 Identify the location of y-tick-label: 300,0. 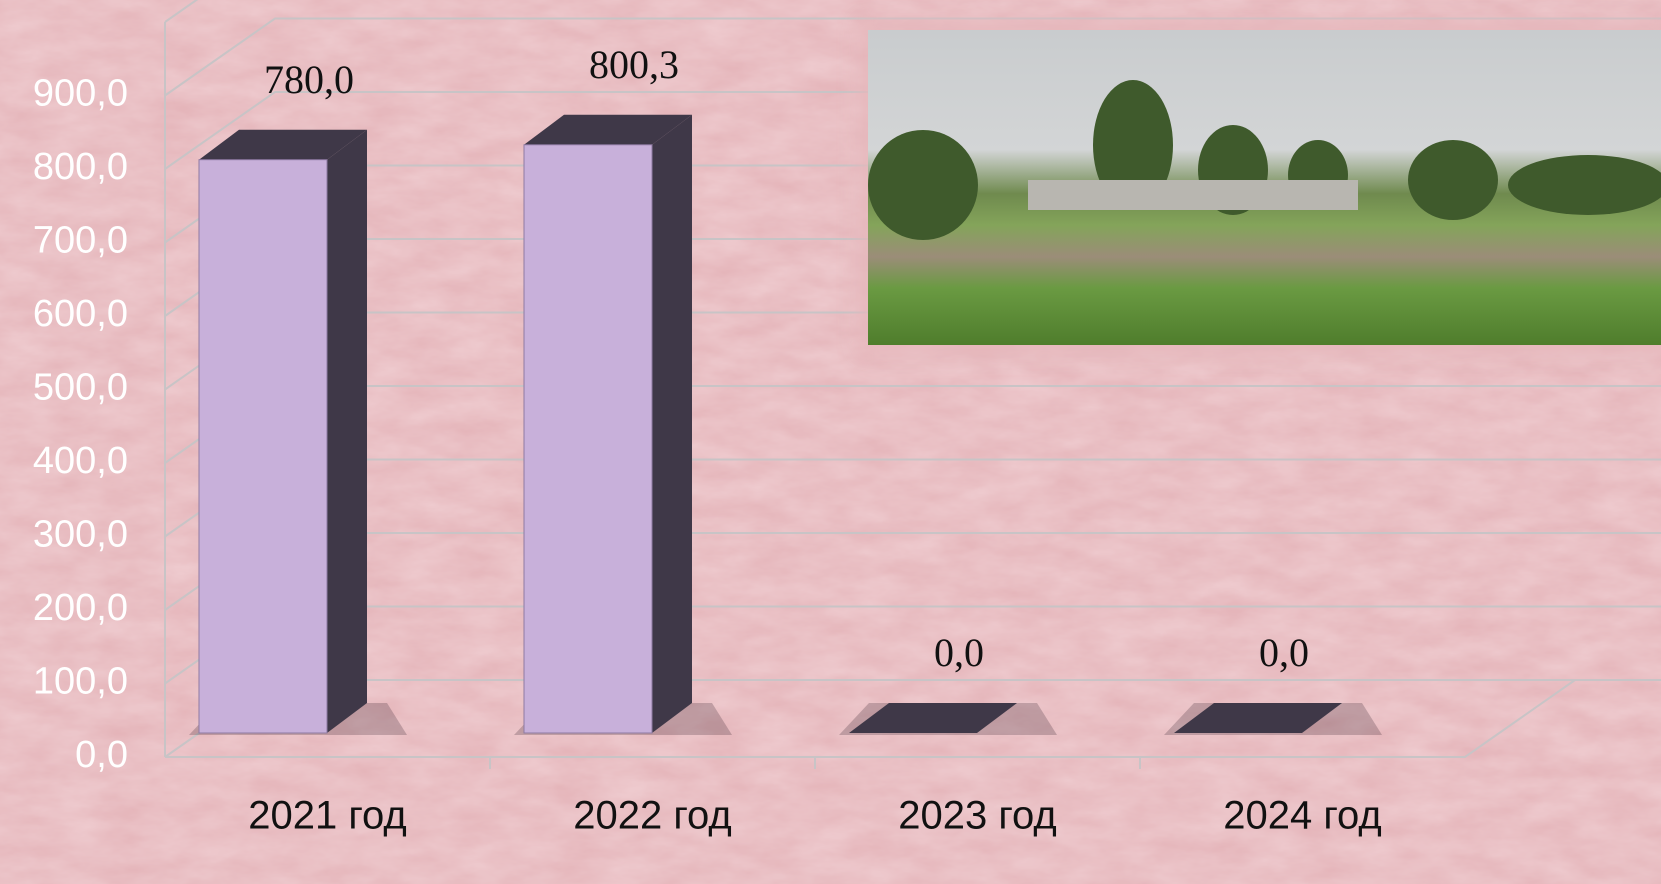
(80, 535).